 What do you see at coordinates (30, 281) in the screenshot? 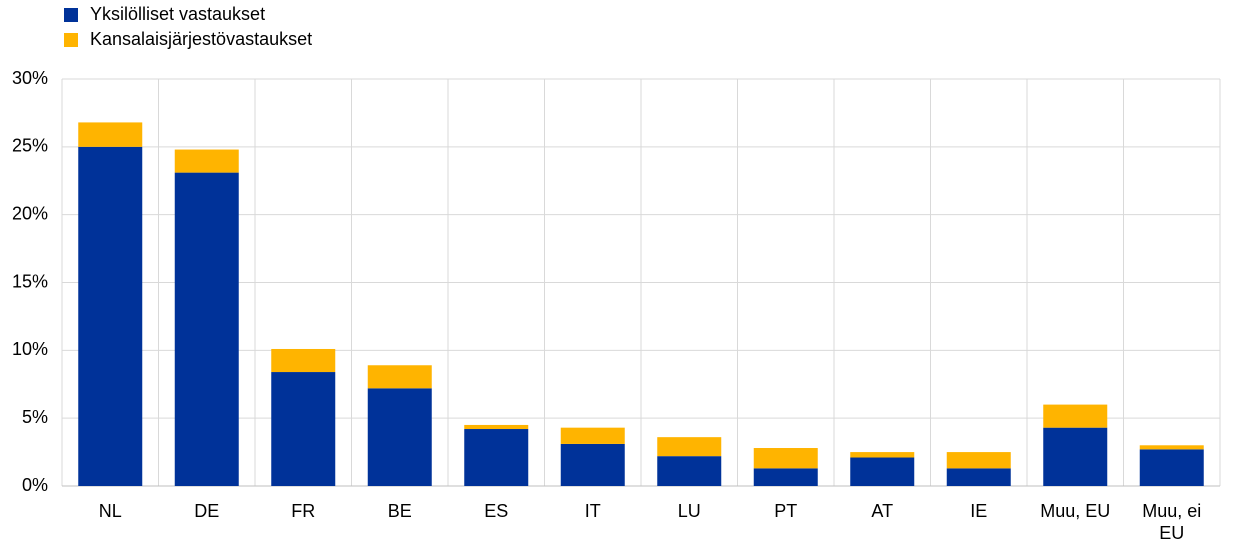
I see `y-tick-label: 15%` at bounding box center [30, 281].